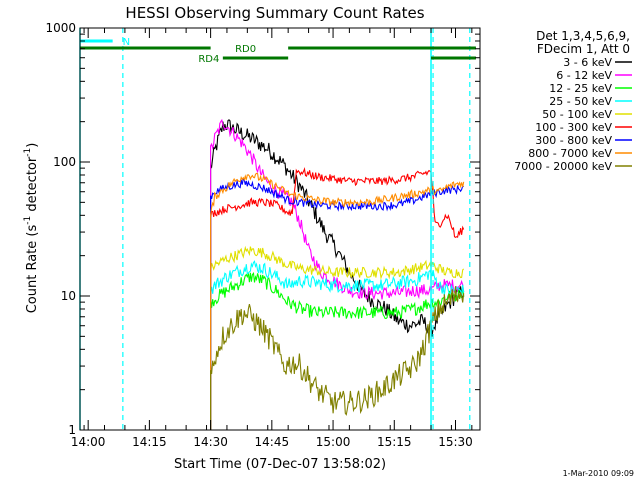  I want to click on y-axis-label: Count Rate (s-1 detector-1), so click(31, 228).